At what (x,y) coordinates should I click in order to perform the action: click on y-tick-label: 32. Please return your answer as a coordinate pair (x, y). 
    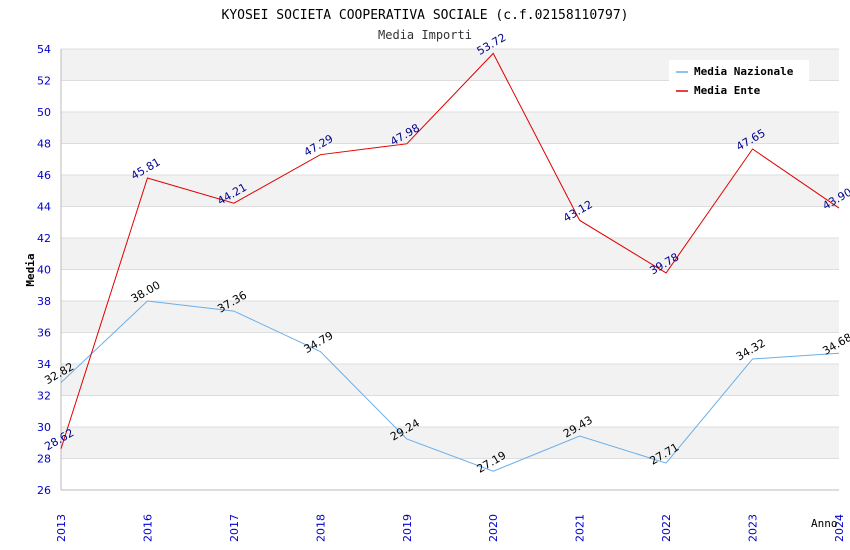
    Looking at the image, I should click on (44, 396).